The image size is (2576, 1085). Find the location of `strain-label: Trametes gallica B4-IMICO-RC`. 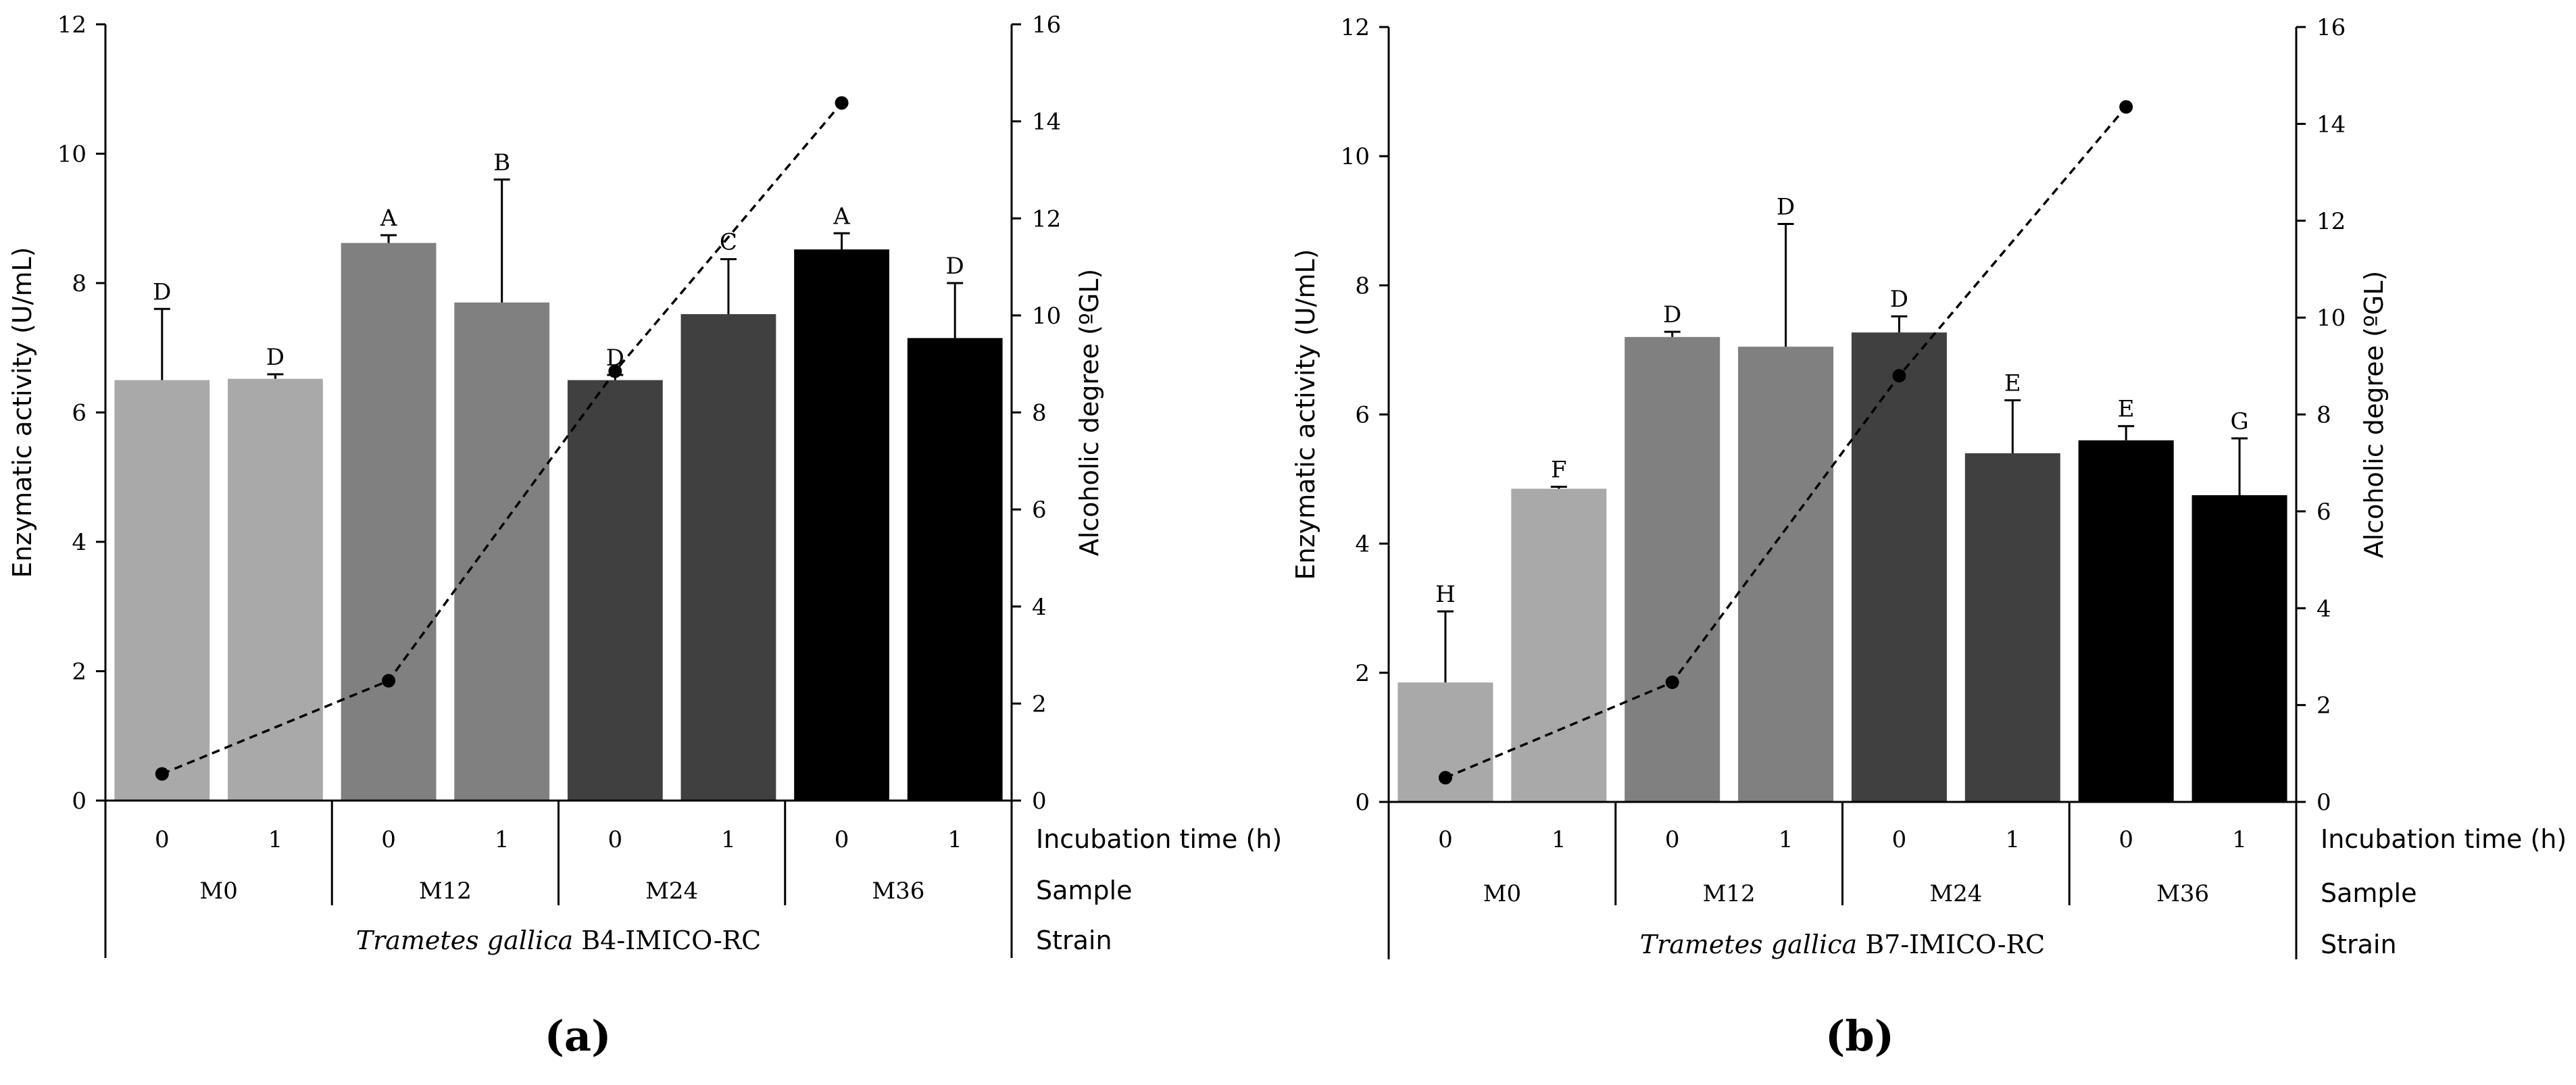

strain-label: Trametes gallica B4-IMICO-RC is located at coordinates (559, 940).